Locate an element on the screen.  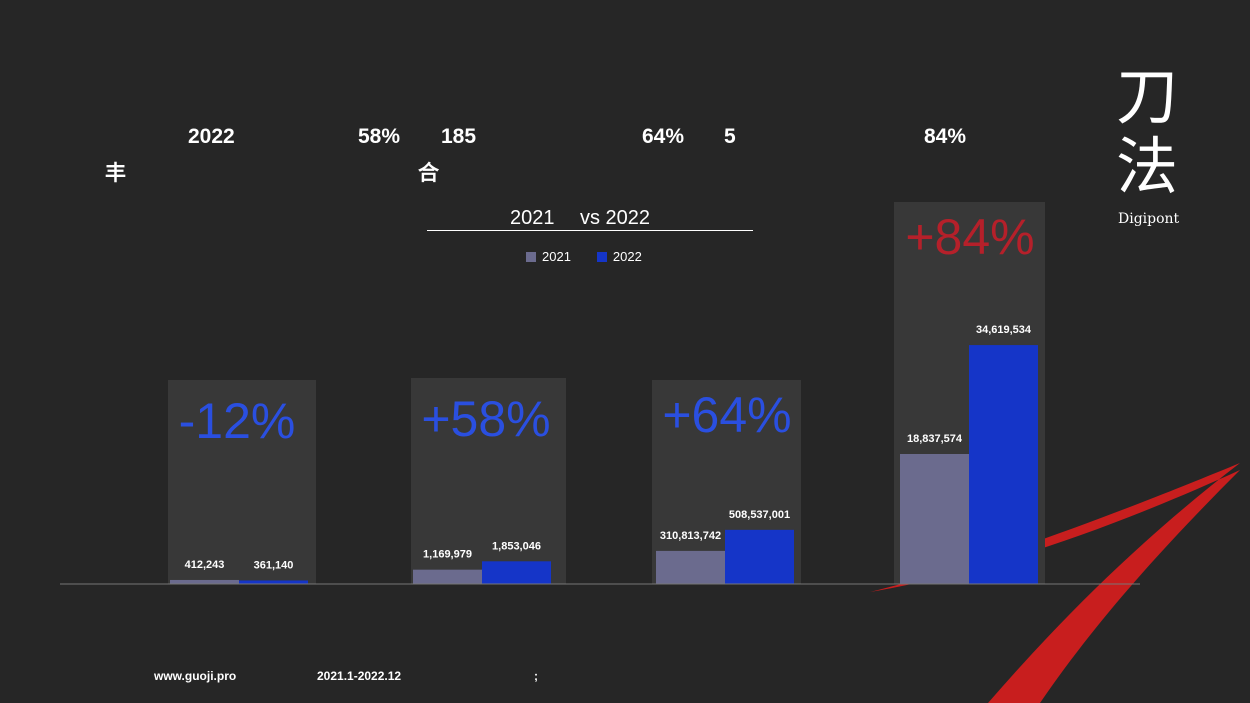
header-5: 5 is located at coordinates (730, 136).